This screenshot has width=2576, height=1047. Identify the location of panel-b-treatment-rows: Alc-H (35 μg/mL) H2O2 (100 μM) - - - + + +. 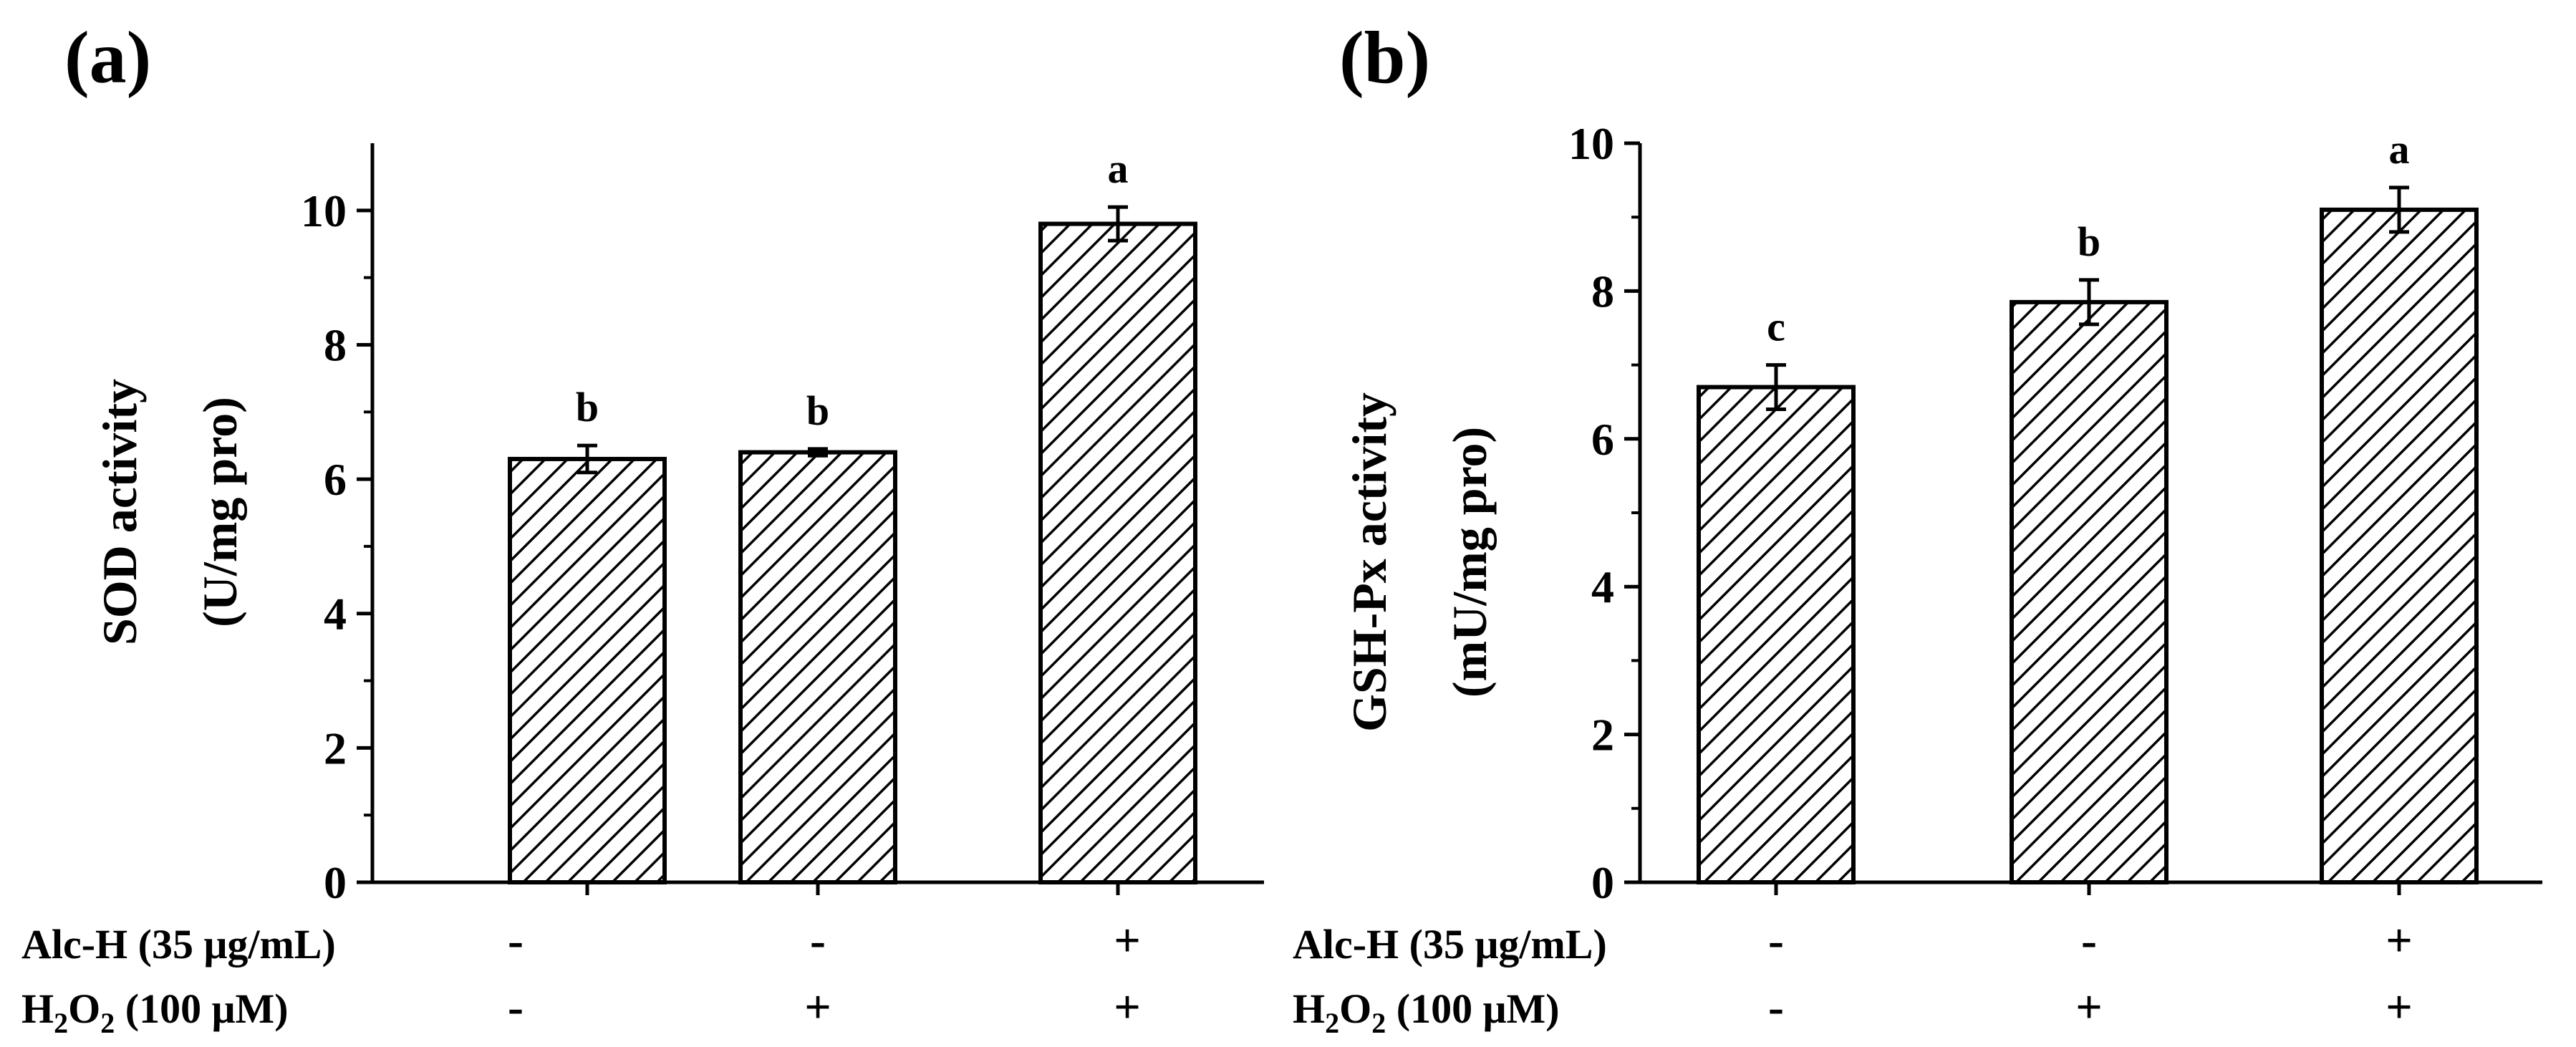
(1853, 977).